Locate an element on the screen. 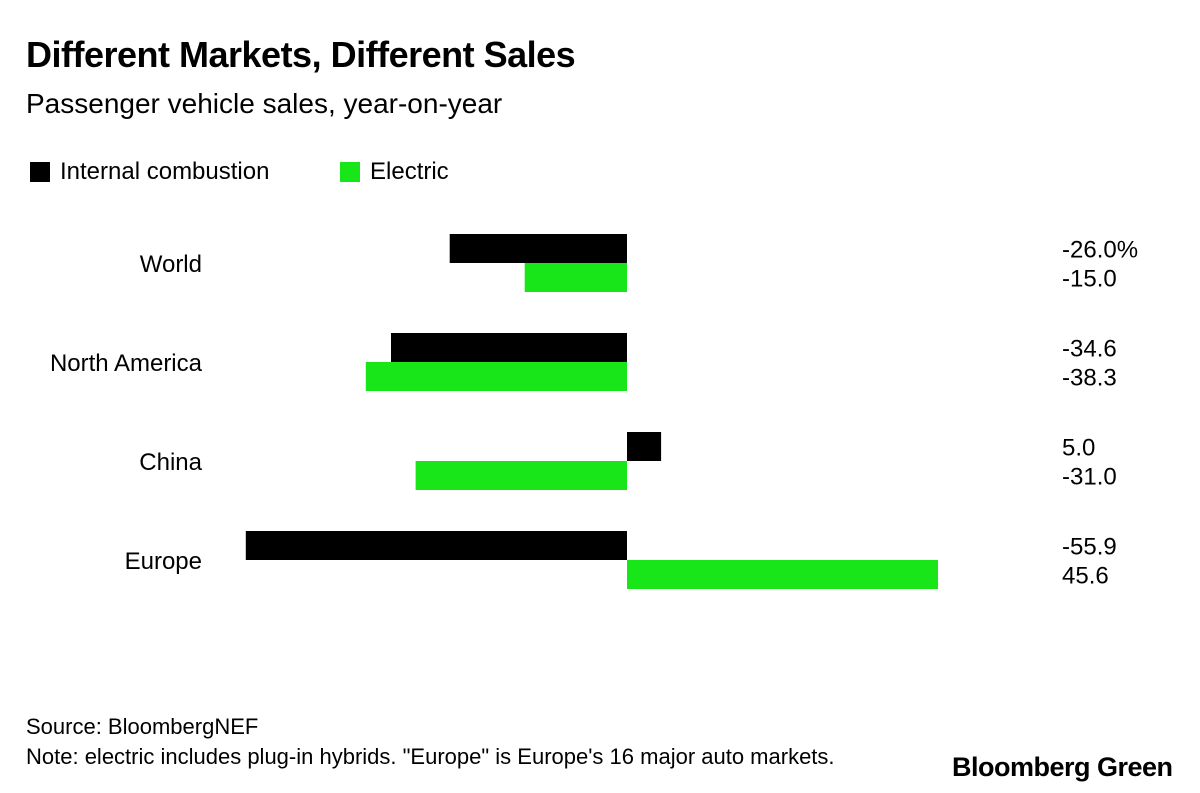  bar-electric-north-america is located at coordinates (496, 376).